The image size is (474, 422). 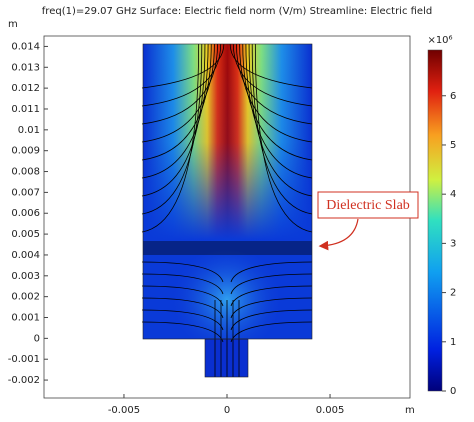 What do you see at coordinates (29, 130) in the screenshot?
I see `y-tick-label: 0.01` at bounding box center [29, 130].